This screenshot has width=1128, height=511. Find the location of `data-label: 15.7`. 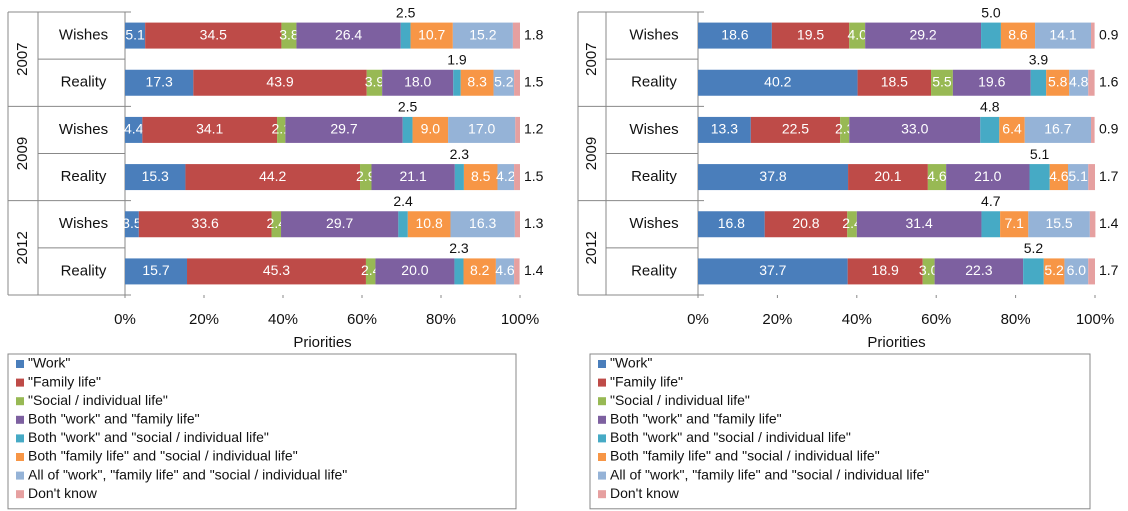

data-label: 15.7 is located at coordinates (155, 270).